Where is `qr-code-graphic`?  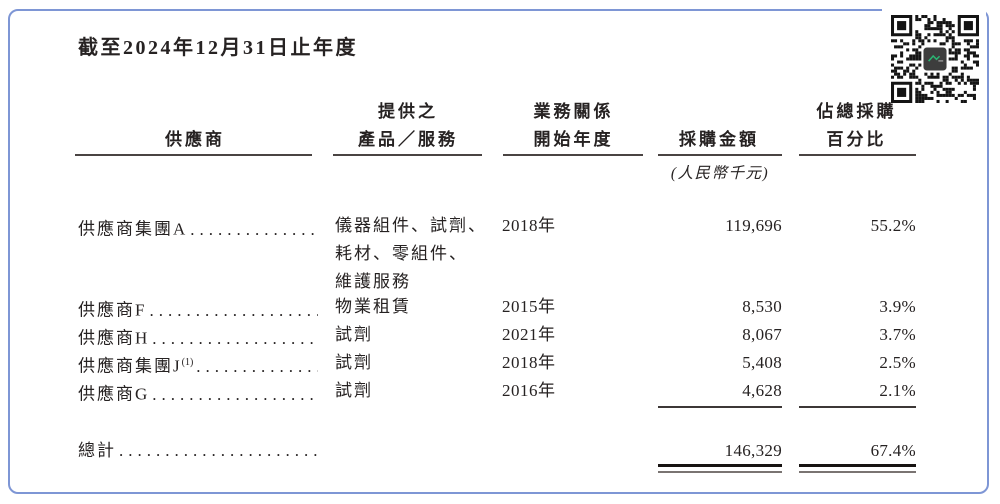 qr-code-graphic is located at coordinates (935, 59).